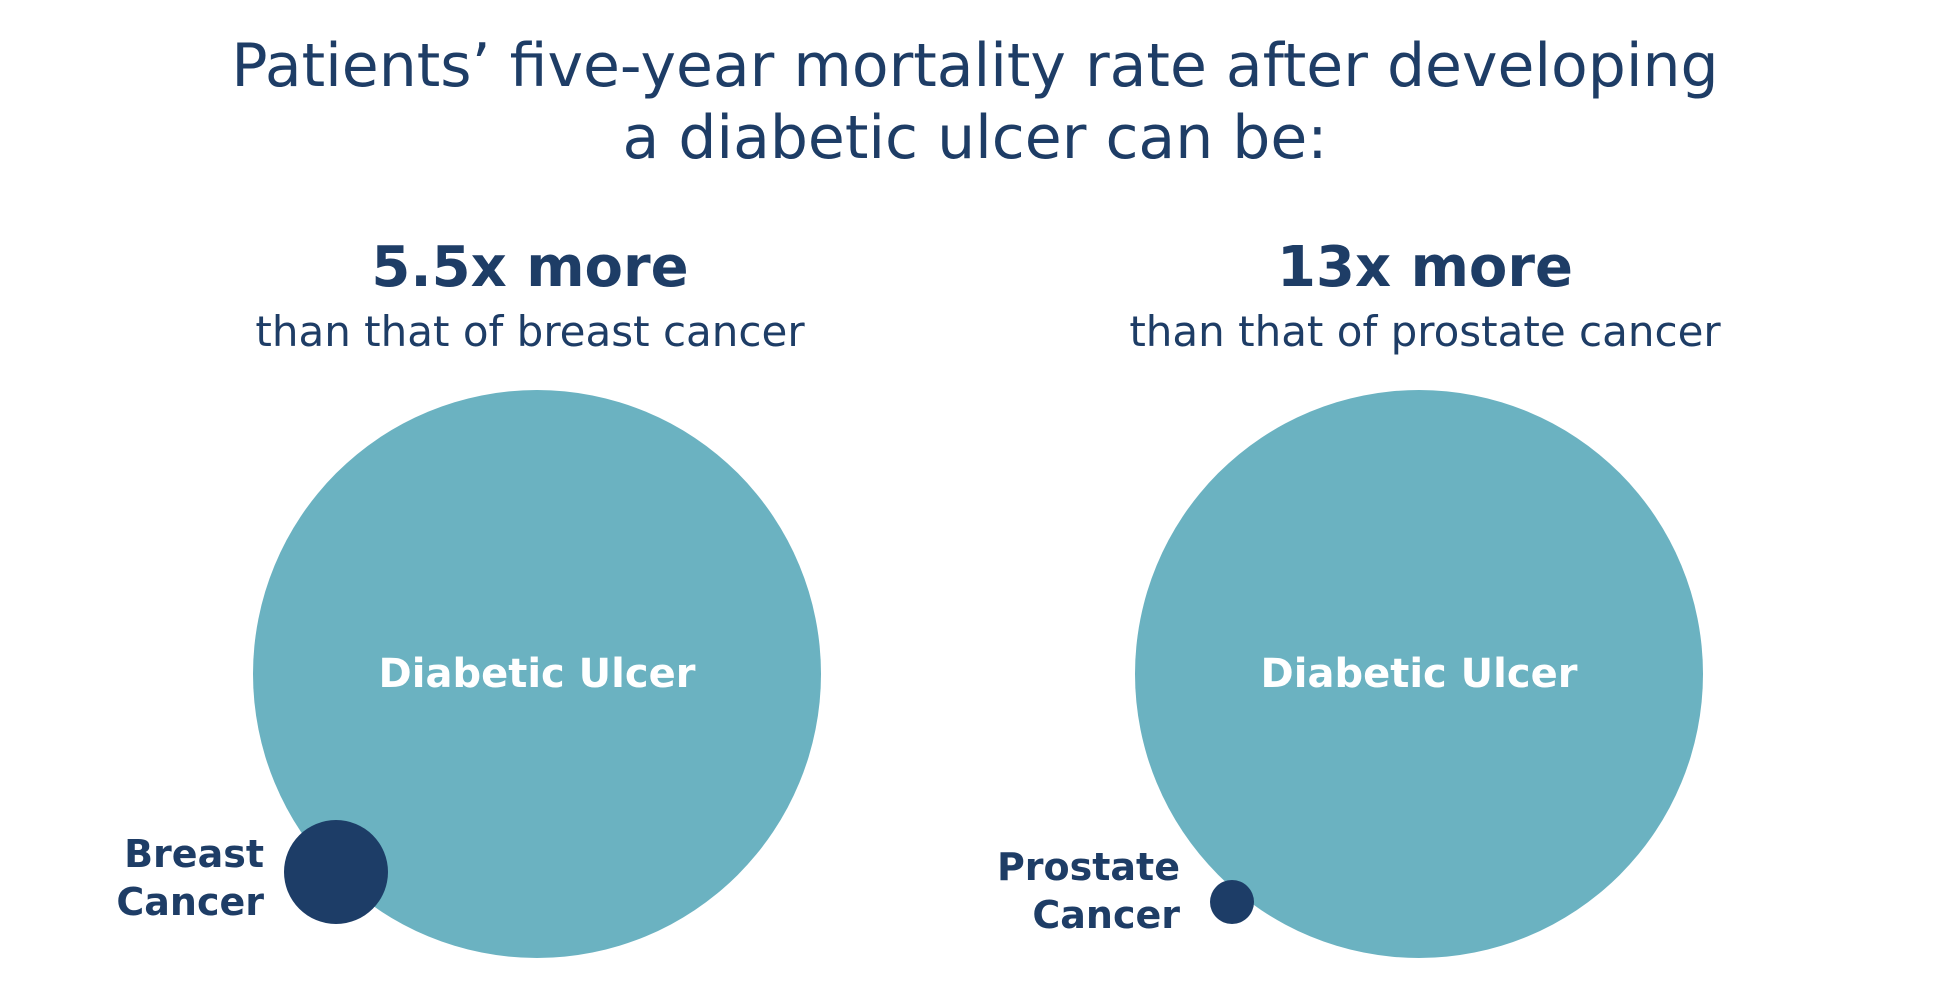 Image resolution: width=1950 pixels, height=1008 pixels. I want to click on subtext-prostate: than that of prostate cancer, so click(1425, 331).